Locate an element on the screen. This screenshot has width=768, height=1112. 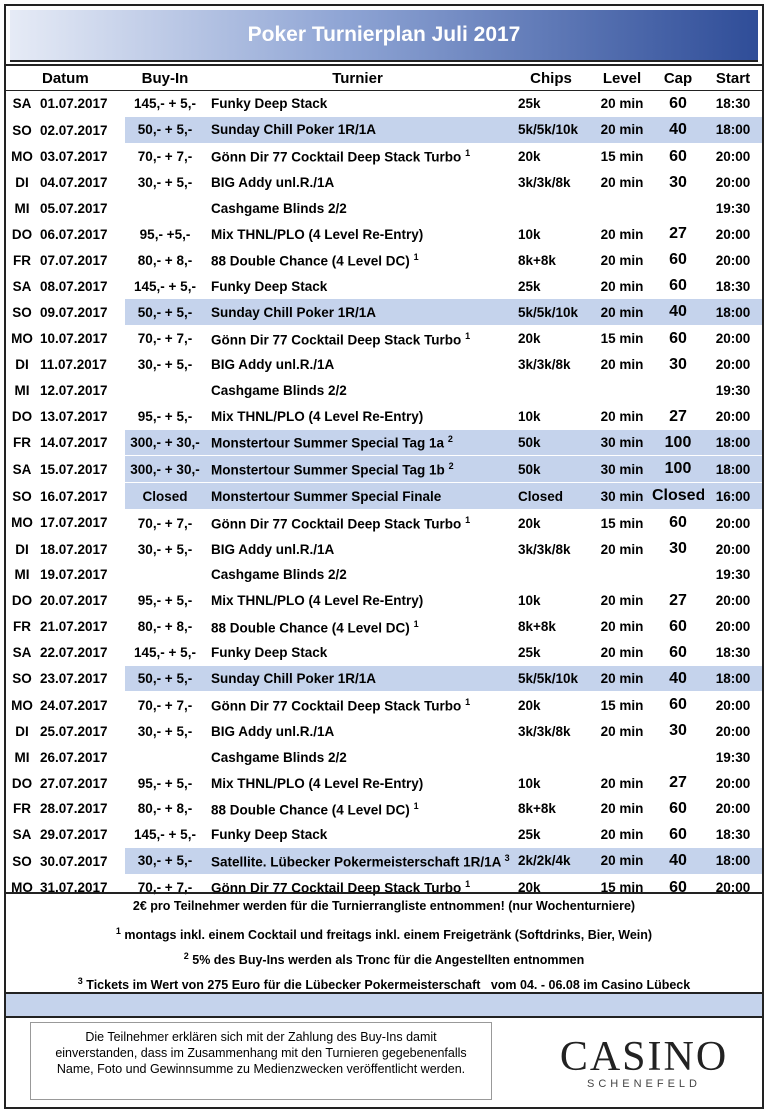
name: Monstertour Summer Special Tag 1b is located at coordinates (328, 470).